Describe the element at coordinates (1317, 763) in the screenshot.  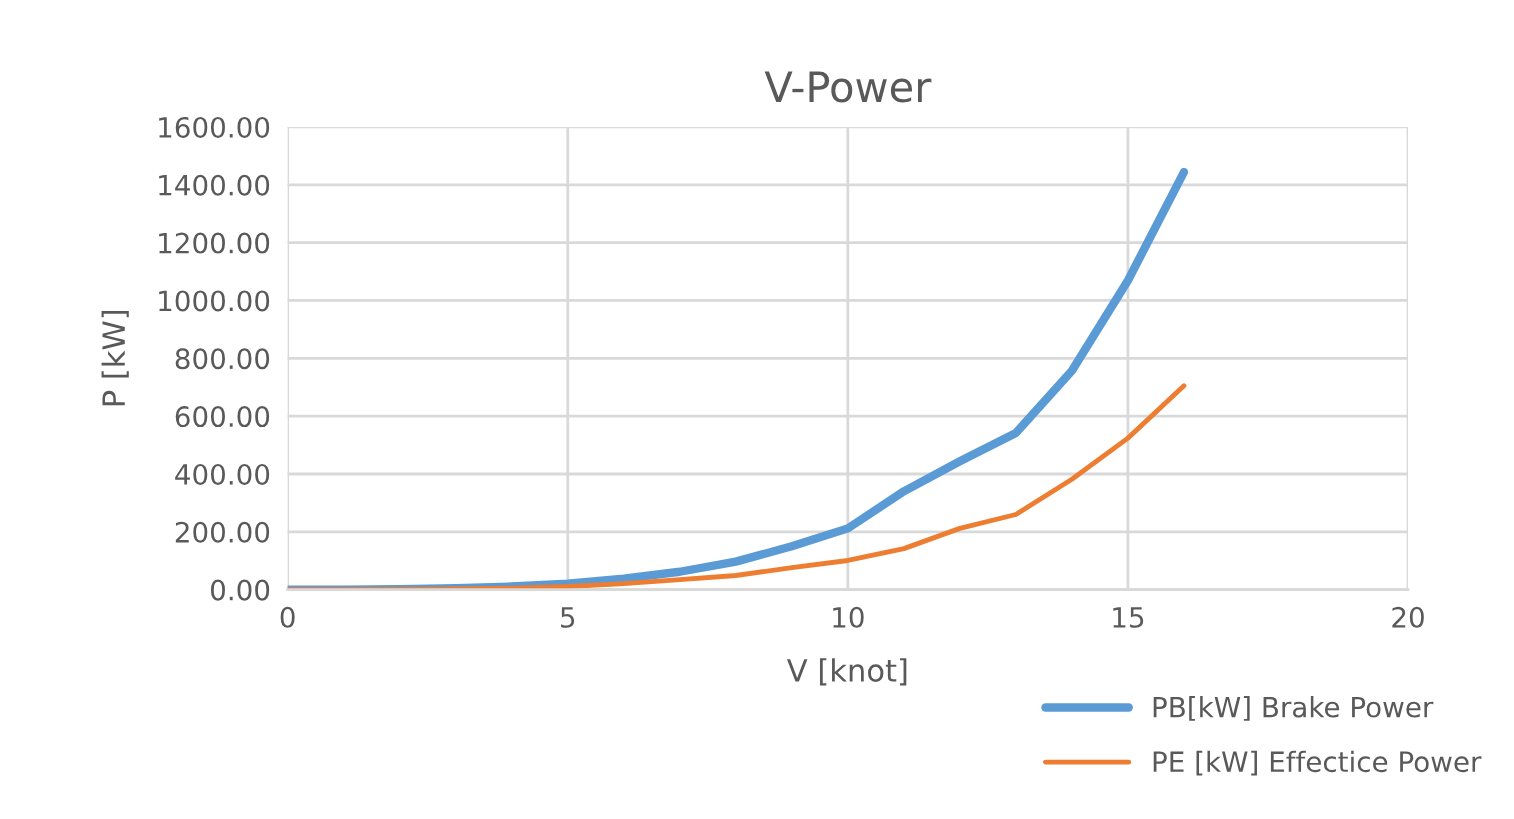
I see `legend-label: PE [kW] Effectice Power` at that location.